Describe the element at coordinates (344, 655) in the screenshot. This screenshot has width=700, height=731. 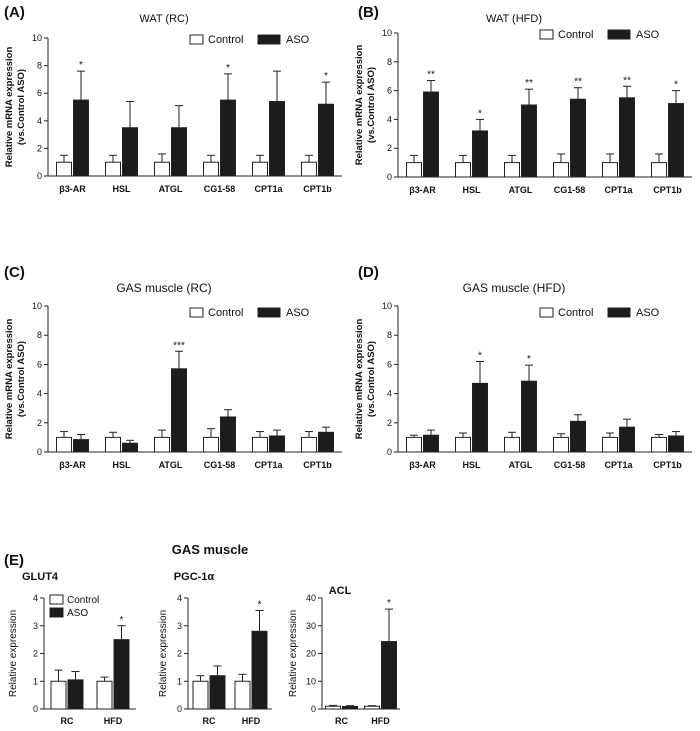
I see `chart-e-acl: ACL Relative expression 0 10 20 30 40 RC * HFD` at that location.